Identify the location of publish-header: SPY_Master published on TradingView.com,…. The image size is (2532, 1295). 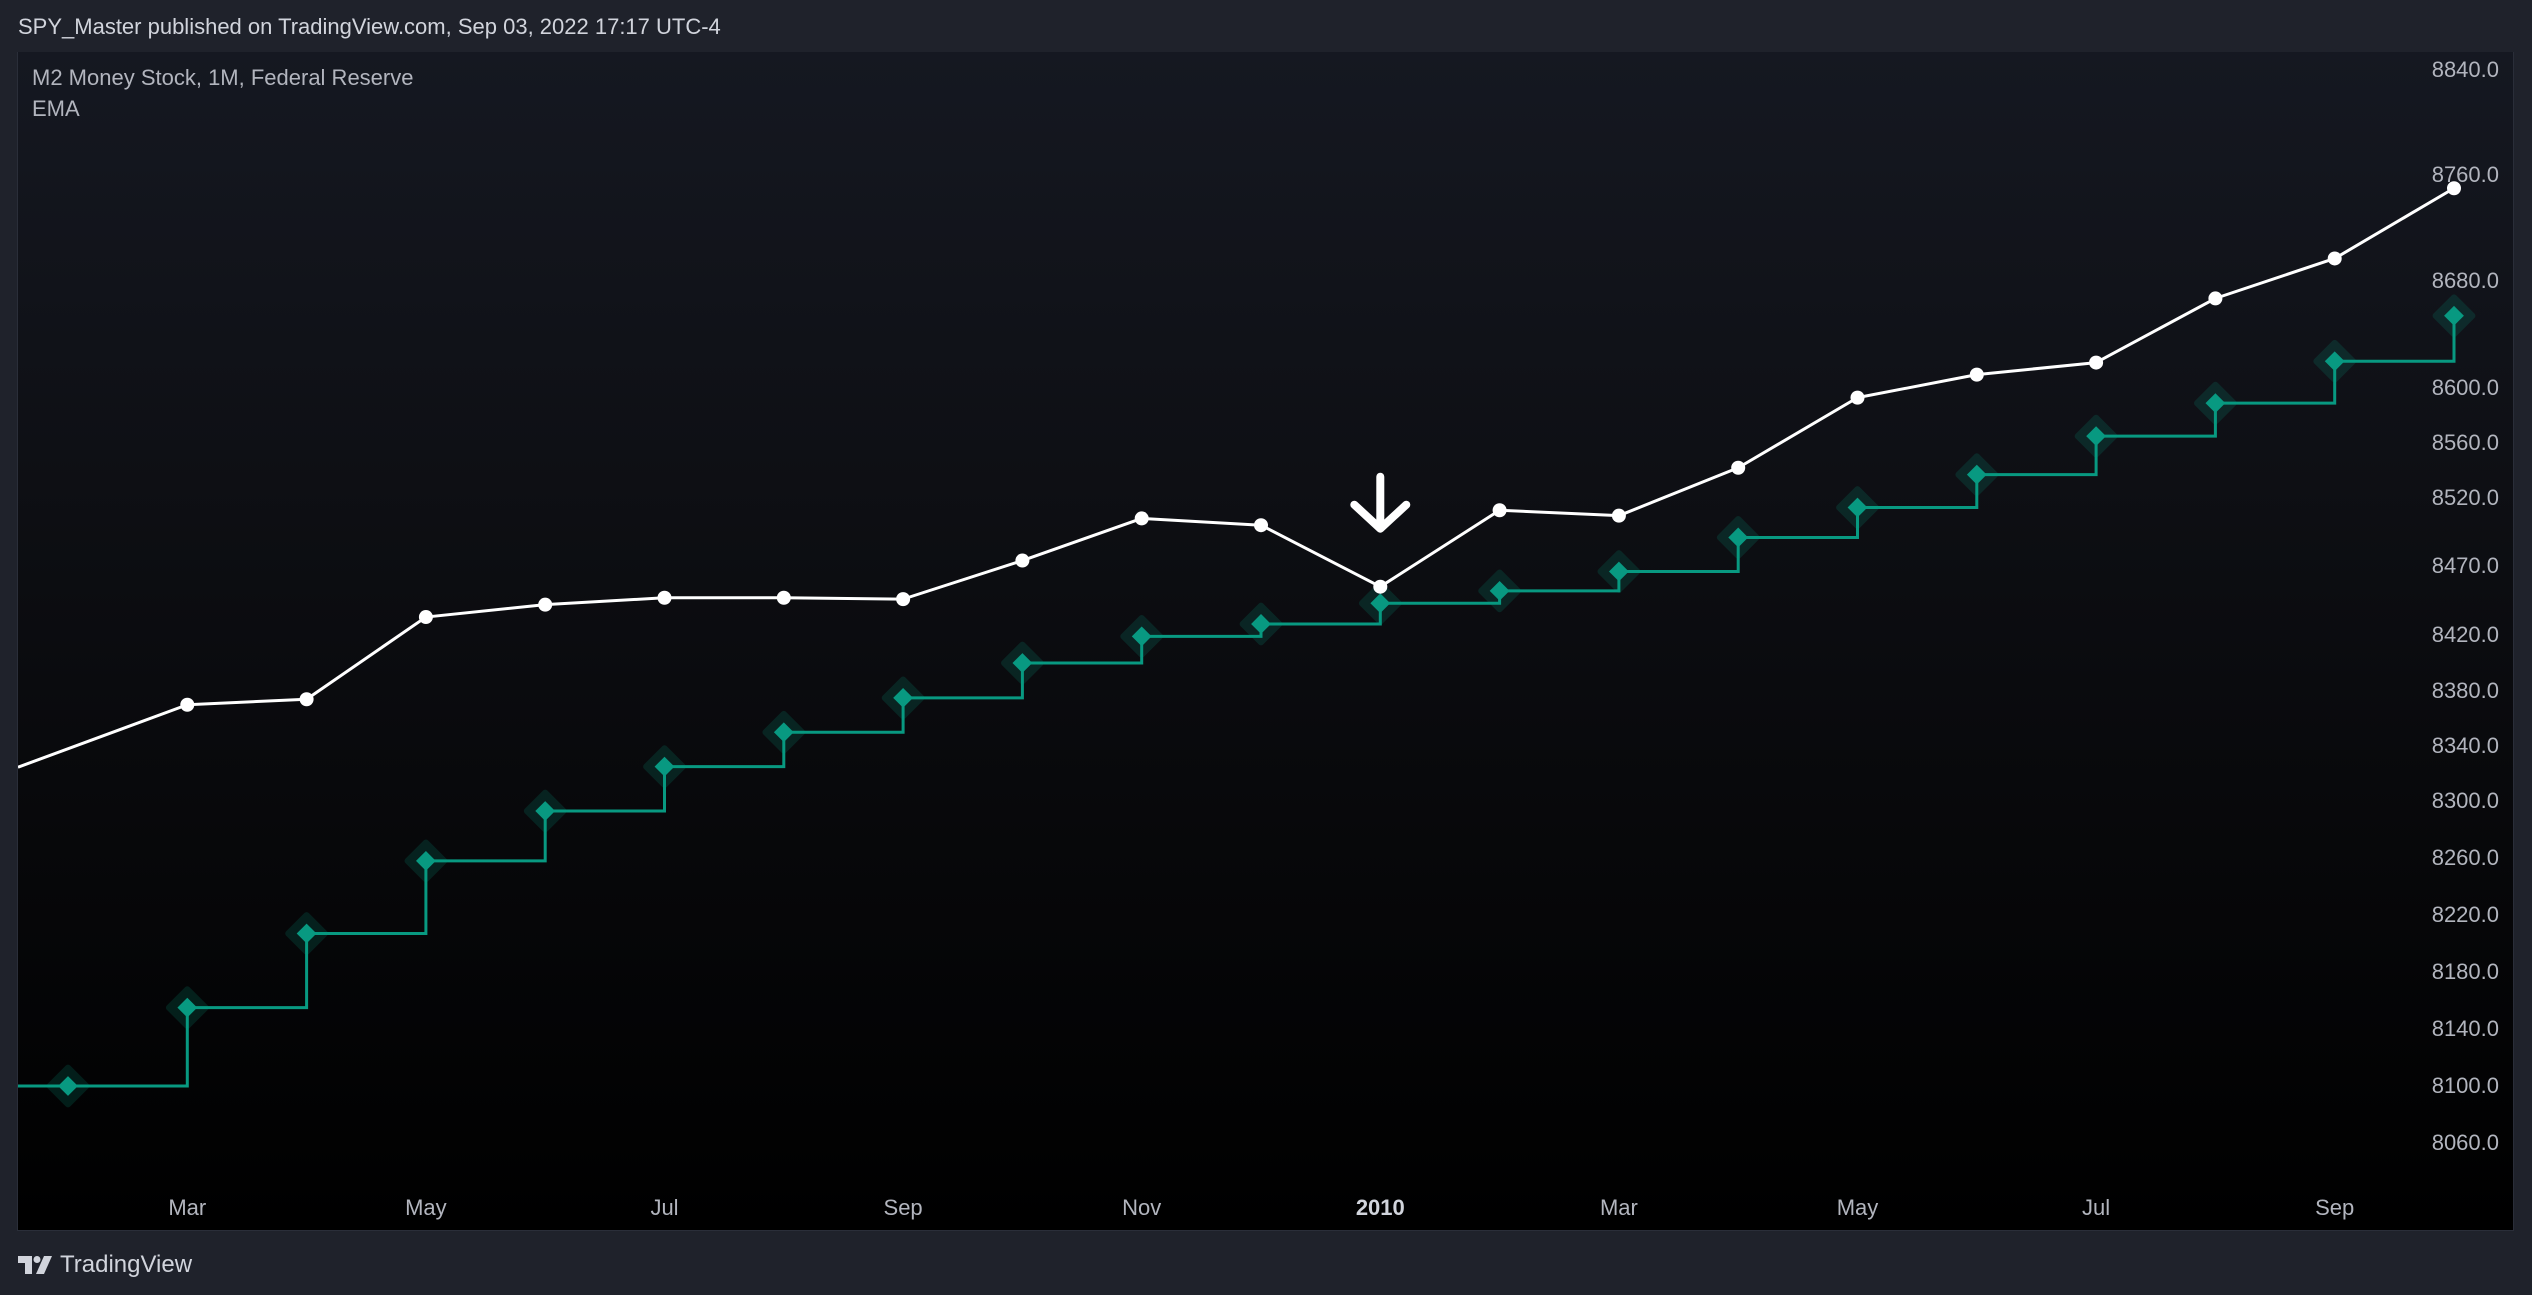
(1266, 26).